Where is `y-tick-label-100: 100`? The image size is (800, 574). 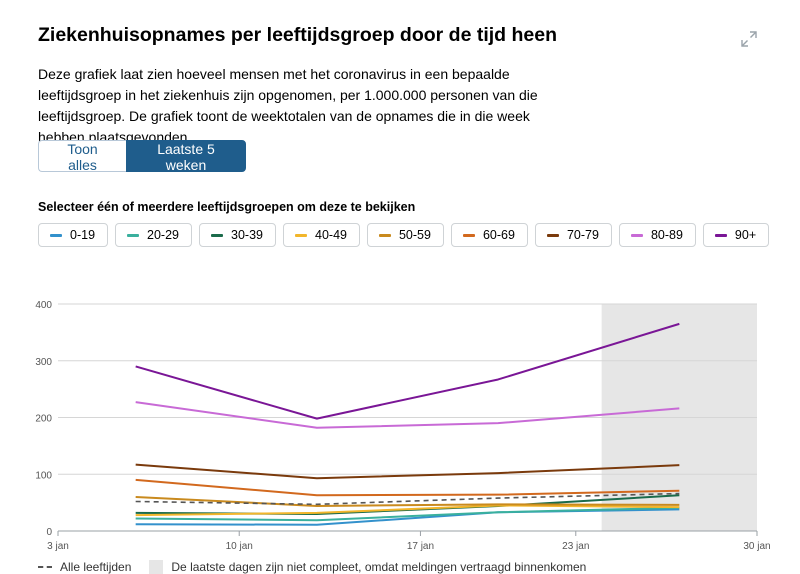
y-tick-label-100: 100 is located at coordinates (43, 475).